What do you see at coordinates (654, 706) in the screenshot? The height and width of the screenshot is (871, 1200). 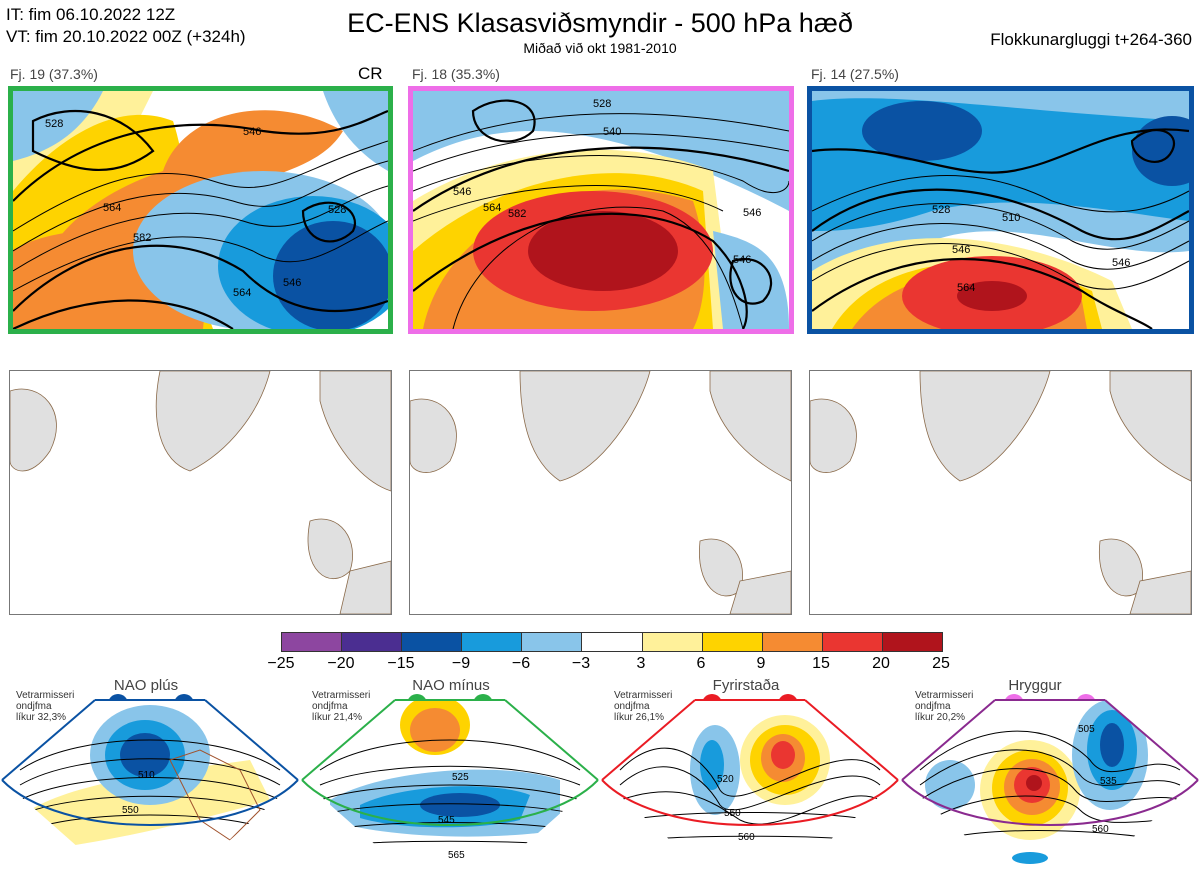 I see `regime-3-meta: Vetrarmisseri ondjfma líkur 26,1%` at bounding box center [654, 706].